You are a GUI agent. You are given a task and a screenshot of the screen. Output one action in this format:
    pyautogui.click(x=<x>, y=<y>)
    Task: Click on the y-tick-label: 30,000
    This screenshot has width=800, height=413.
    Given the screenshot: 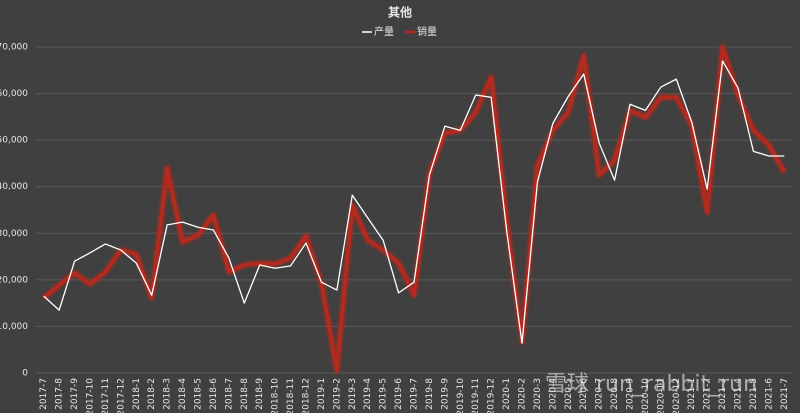 What is the action you would take?
    pyautogui.click(x=14, y=234)
    